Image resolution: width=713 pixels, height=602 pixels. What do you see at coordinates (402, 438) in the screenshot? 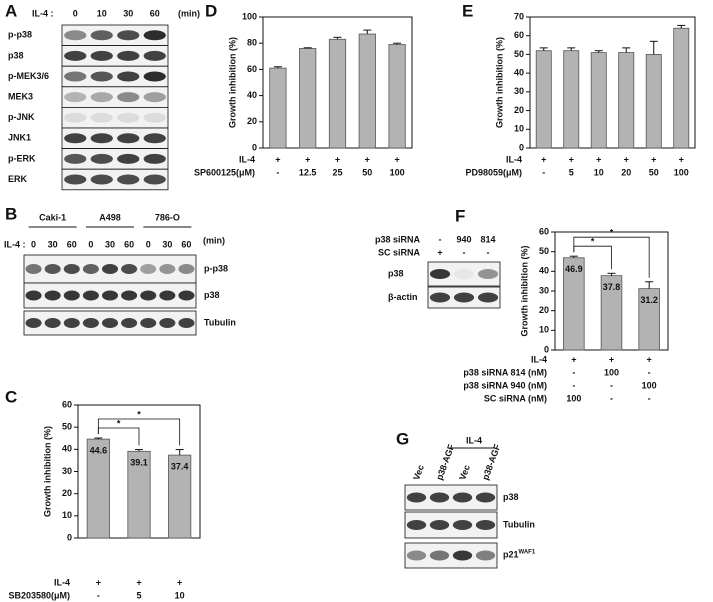
I see `panel-letter: G` at bounding box center [402, 438].